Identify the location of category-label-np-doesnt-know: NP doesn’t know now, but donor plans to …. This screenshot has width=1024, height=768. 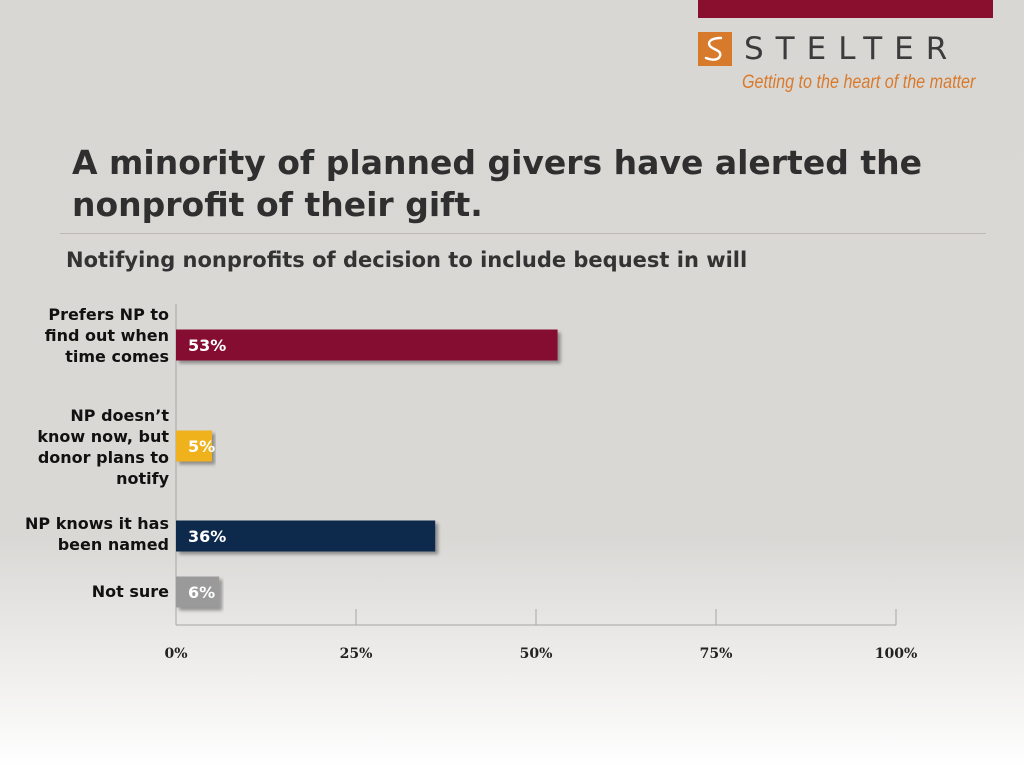
(103, 447).